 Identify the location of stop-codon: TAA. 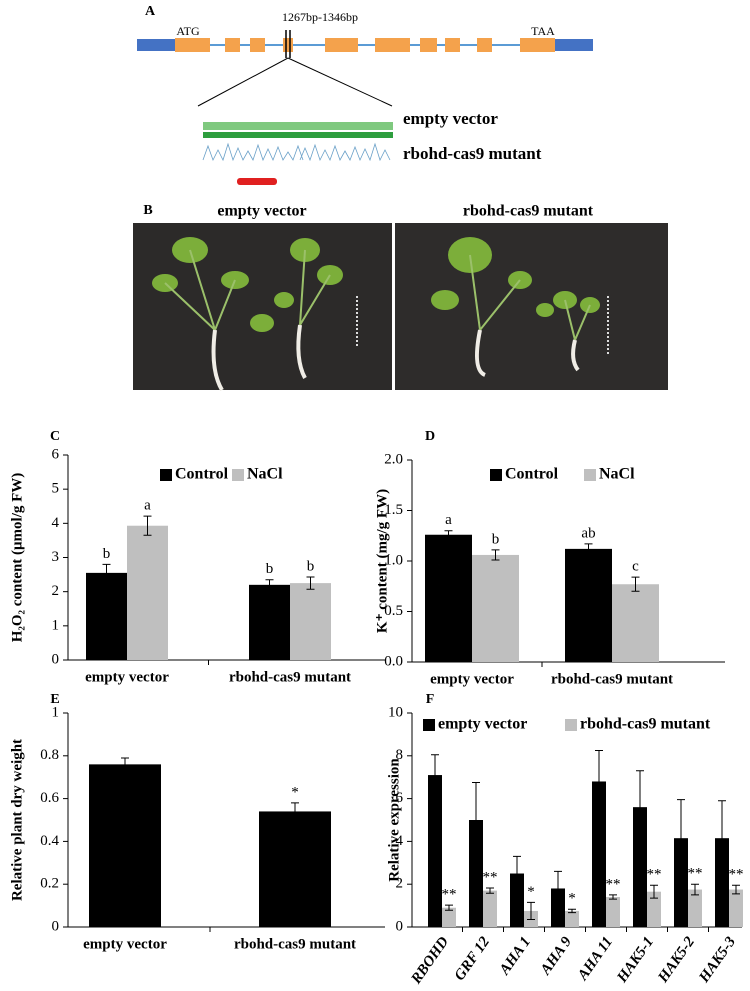
(543, 31).